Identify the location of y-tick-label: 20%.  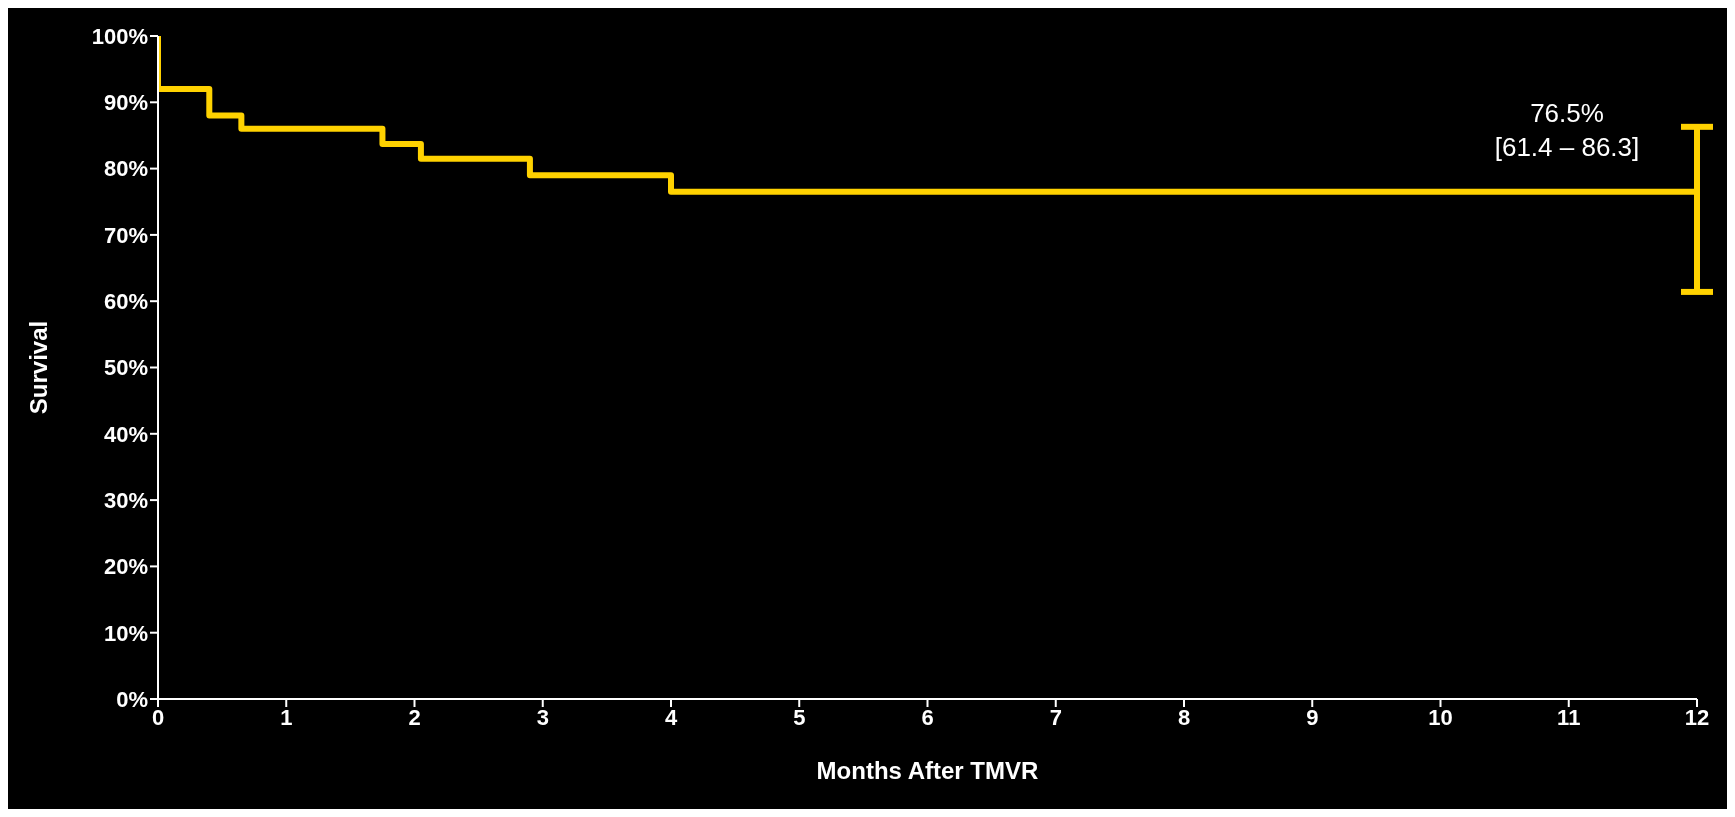
(125, 567).